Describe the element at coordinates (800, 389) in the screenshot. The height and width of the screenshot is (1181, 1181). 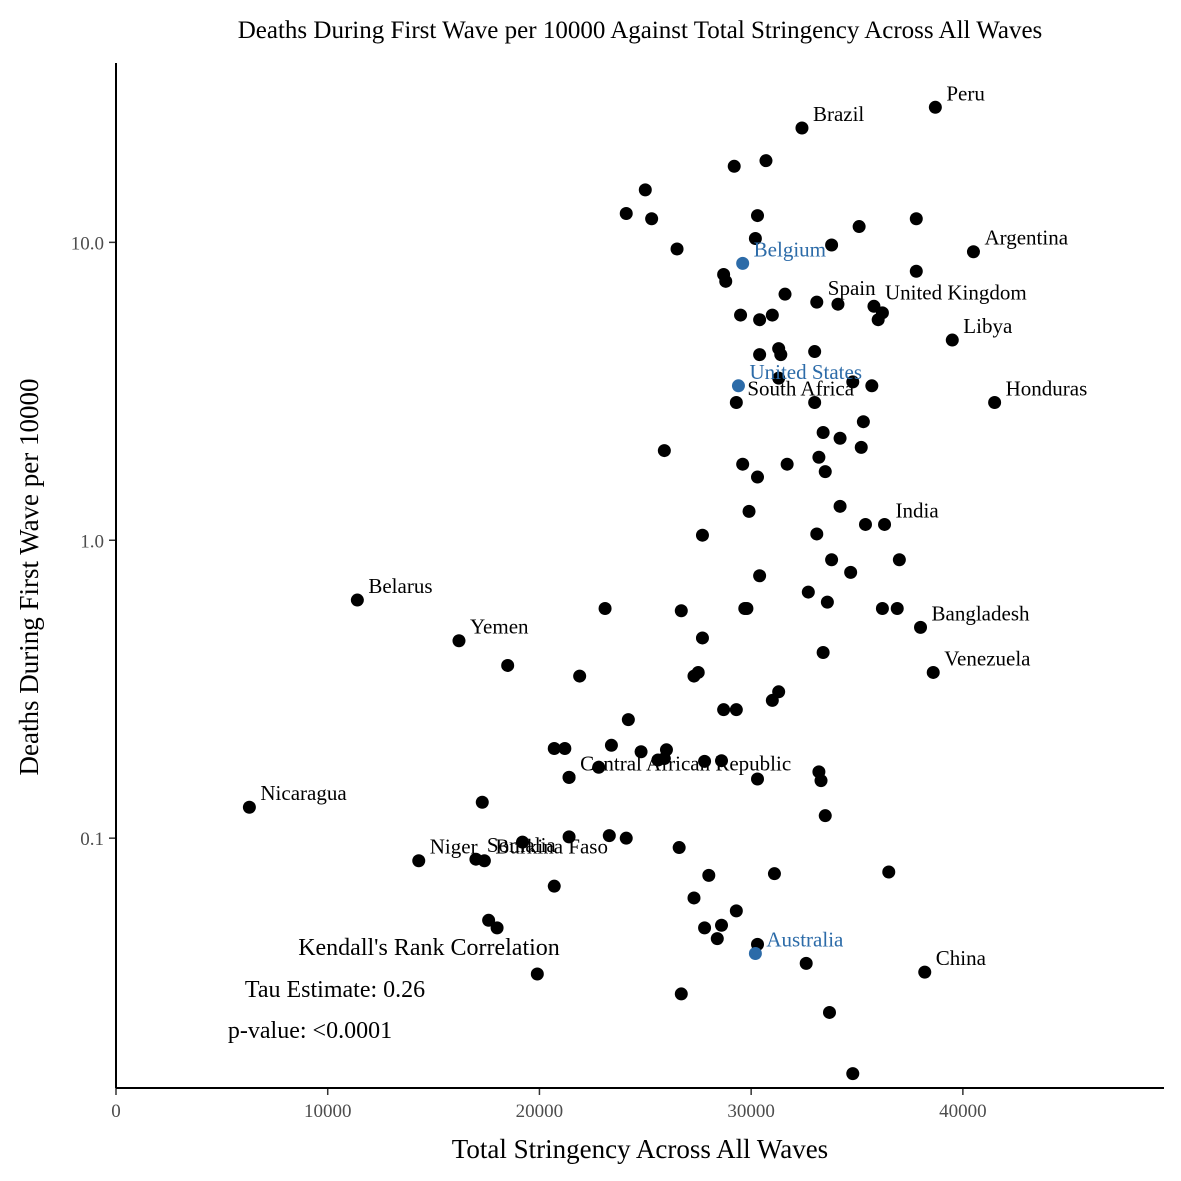
I see `point-label: South Africa` at that location.